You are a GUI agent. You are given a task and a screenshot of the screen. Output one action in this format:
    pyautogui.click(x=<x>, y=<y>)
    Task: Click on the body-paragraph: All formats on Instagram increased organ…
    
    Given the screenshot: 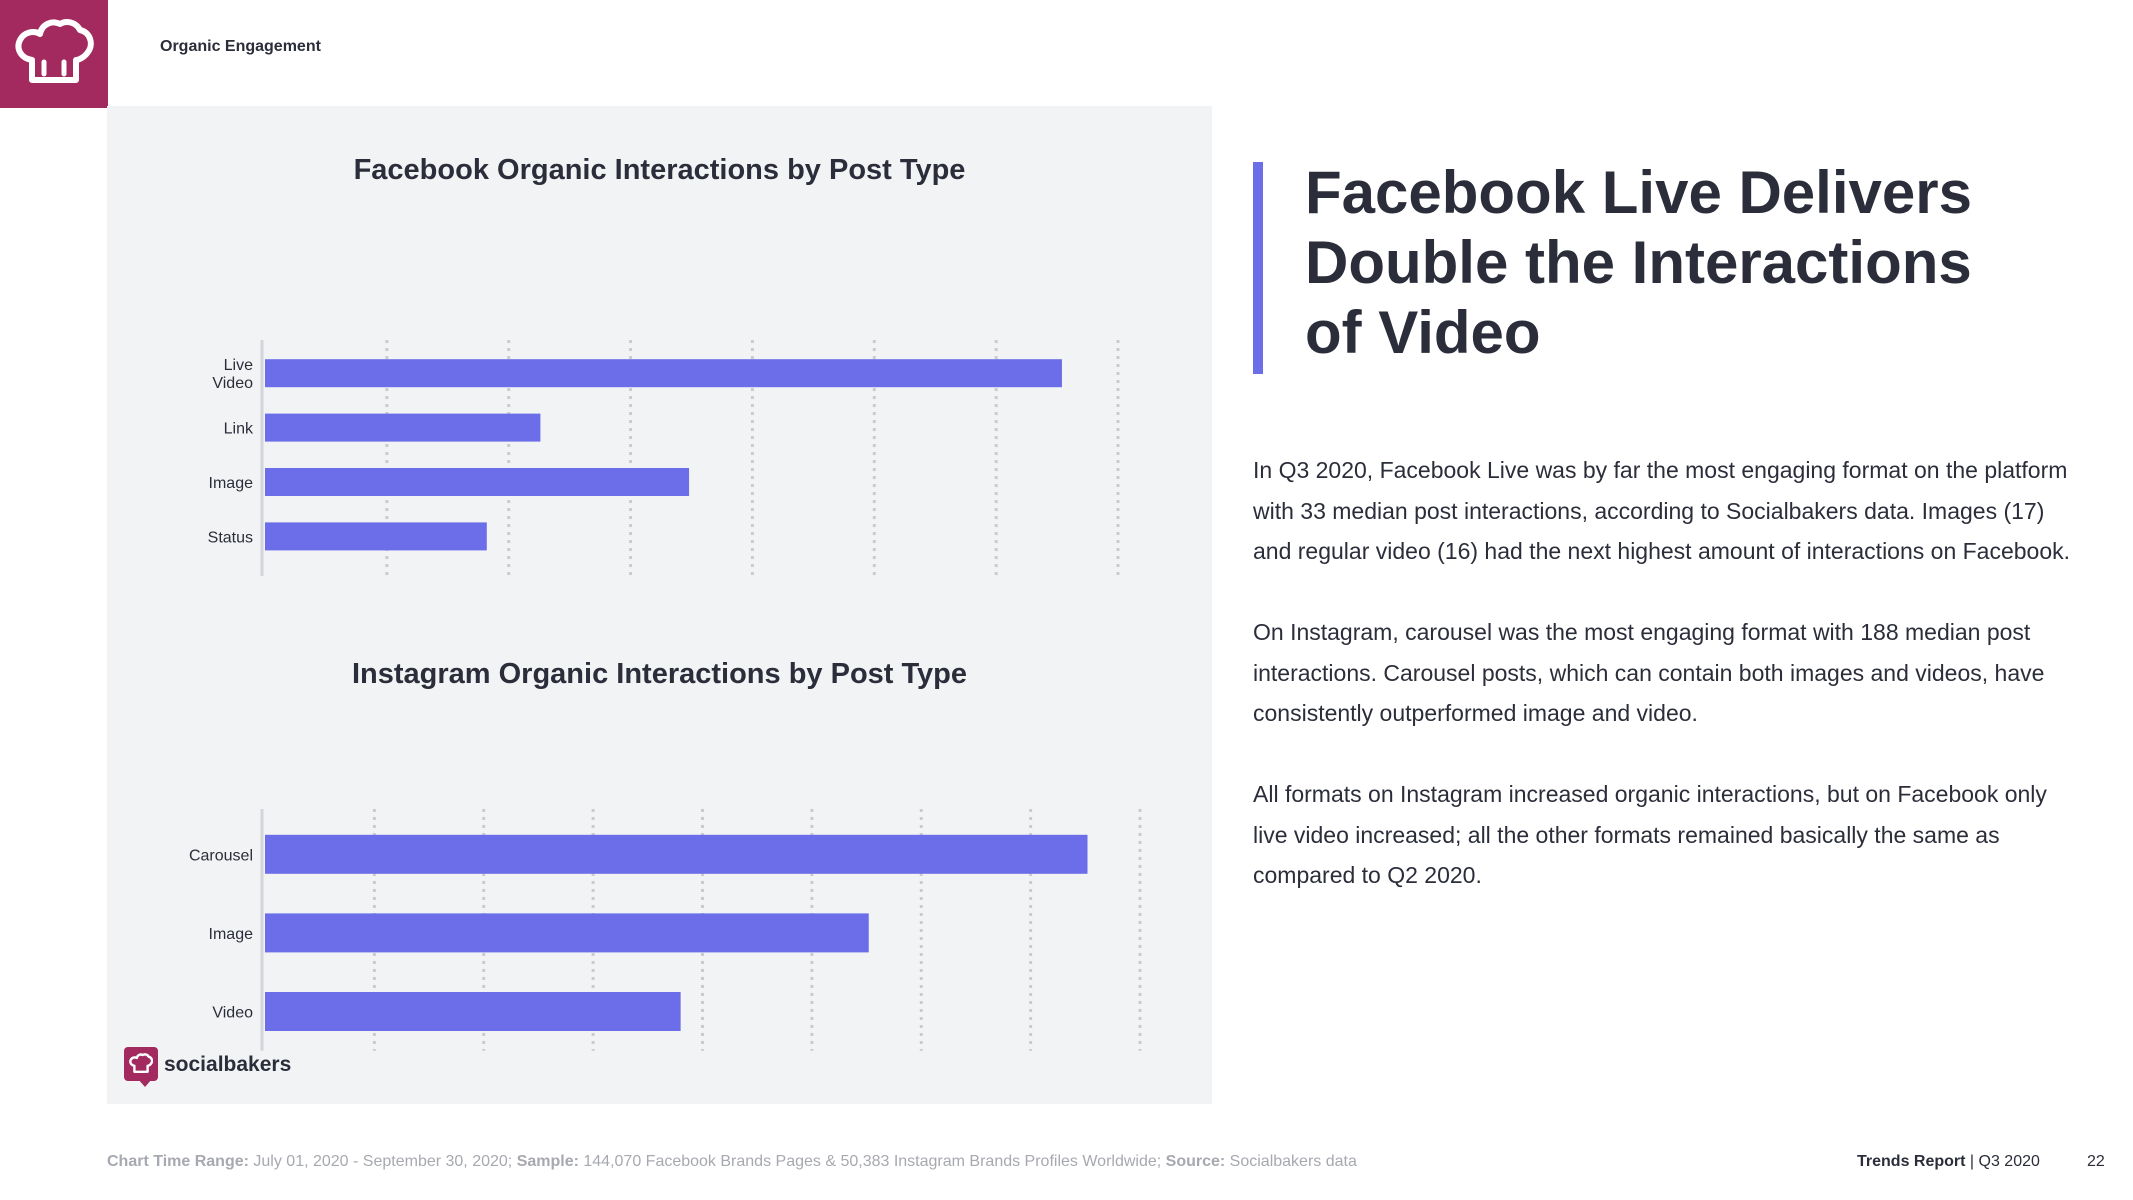 What is the action you would take?
    pyautogui.click(x=1650, y=834)
    